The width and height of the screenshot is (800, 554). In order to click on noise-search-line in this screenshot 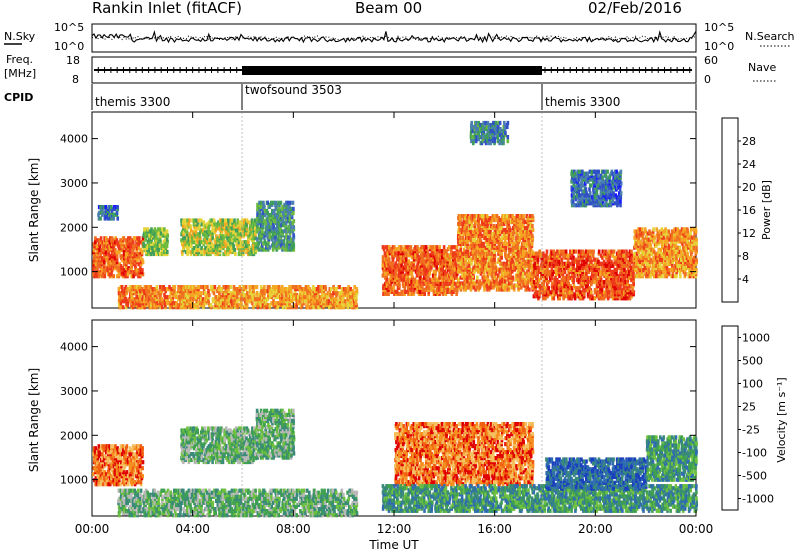, I will do `click(394, 38)`.